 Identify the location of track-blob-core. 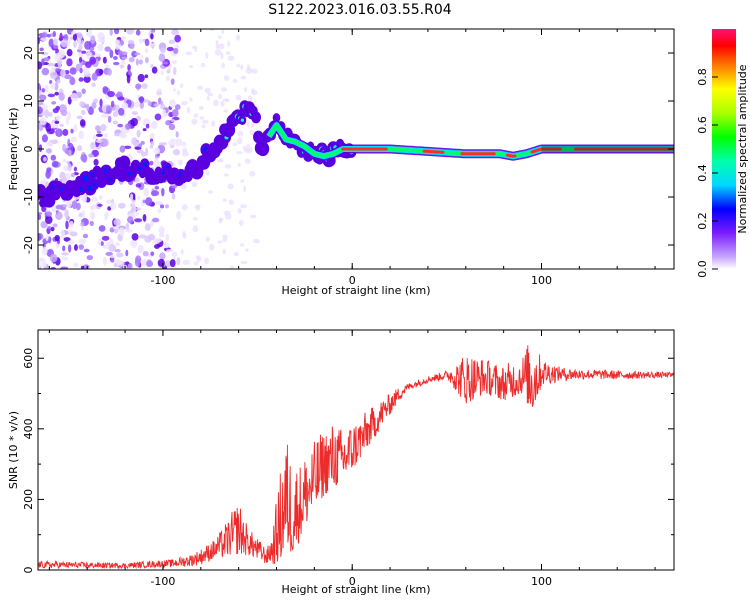
(163, 173).